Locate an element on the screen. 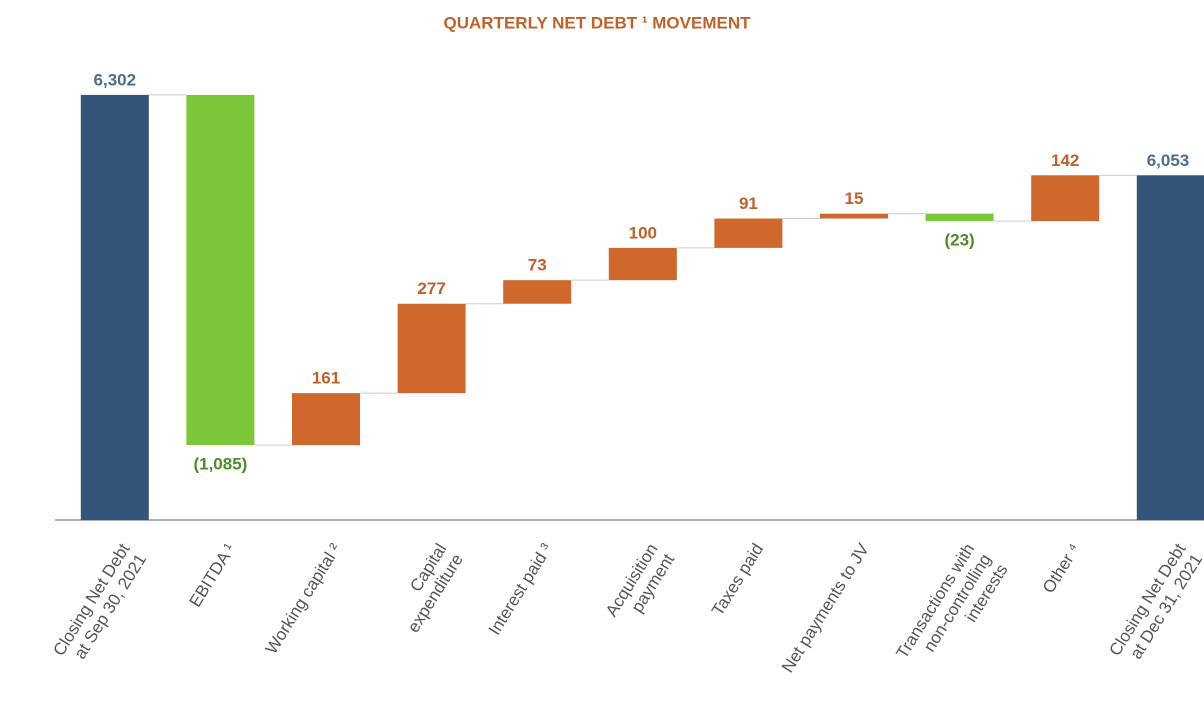 The width and height of the screenshot is (1204, 725). value-label: 91 is located at coordinates (748, 203).